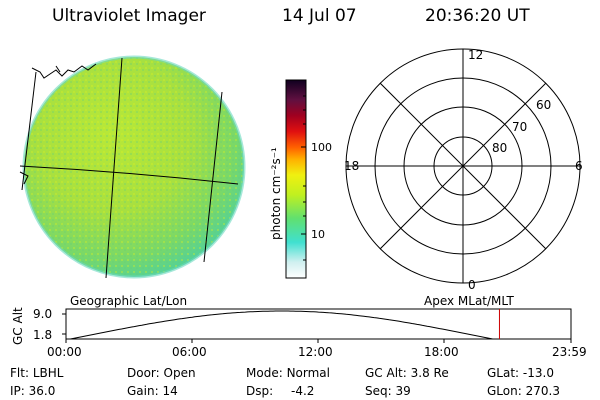 The image size is (600, 400). What do you see at coordinates (189, 352) in the screenshot?
I see `time-tick-0600: 06:00` at bounding box center [189, 352].